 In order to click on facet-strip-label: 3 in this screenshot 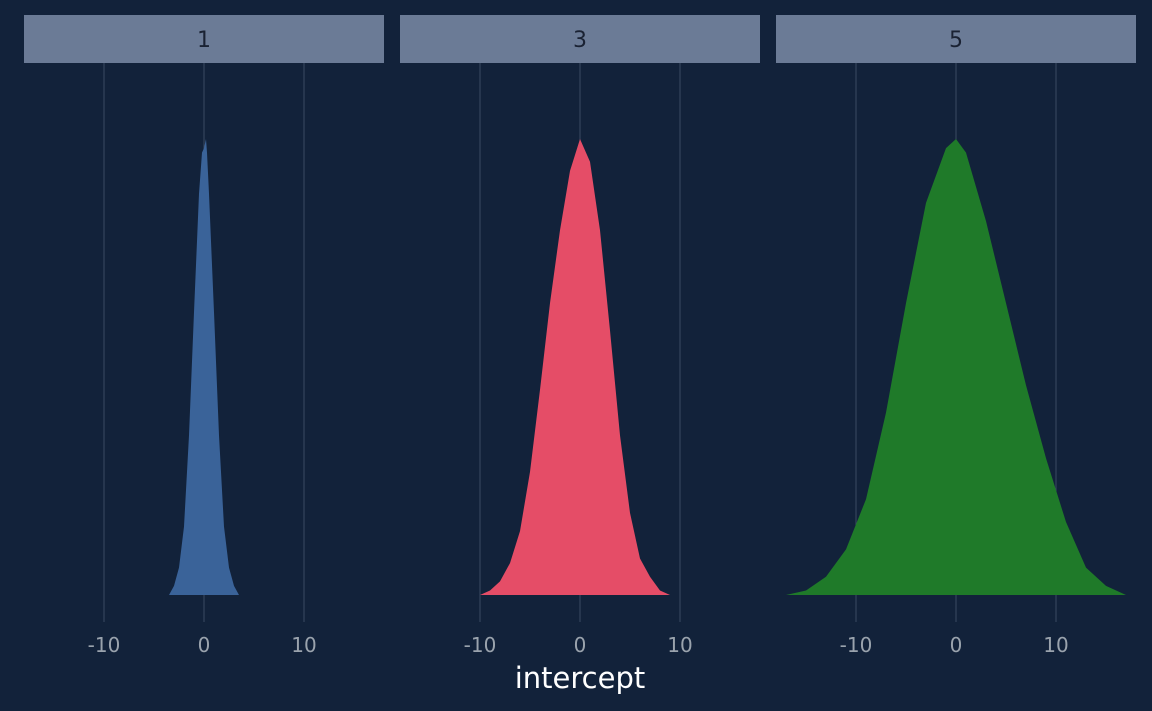, I will do `click(580, 40)`.